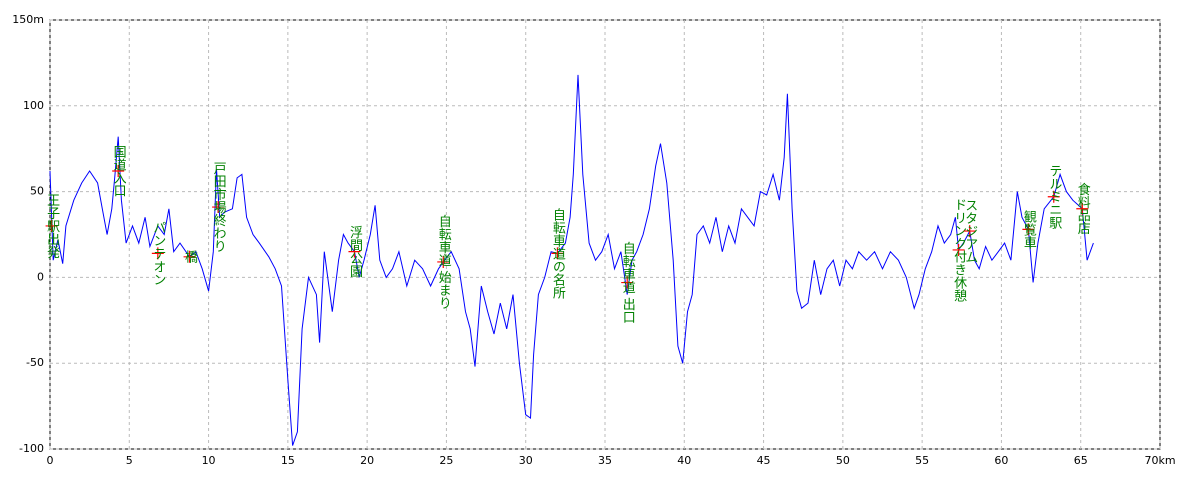 Image resolution: width=1200 pixels, height=484 pixels. I want to click on x-tick-label: 20, so click(367, 460).